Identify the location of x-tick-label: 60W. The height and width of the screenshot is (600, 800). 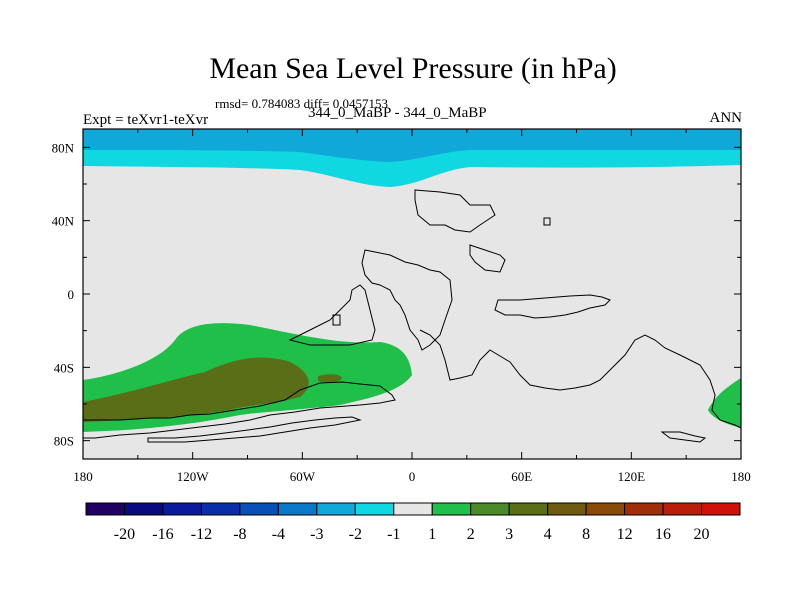
(303, 476).